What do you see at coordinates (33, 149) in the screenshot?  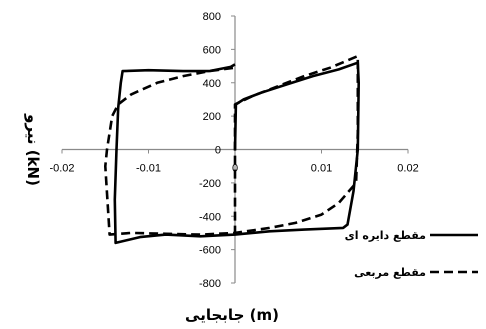 I see `y-axis-title: نیرو (kN)` at bounding box center [33, 149].